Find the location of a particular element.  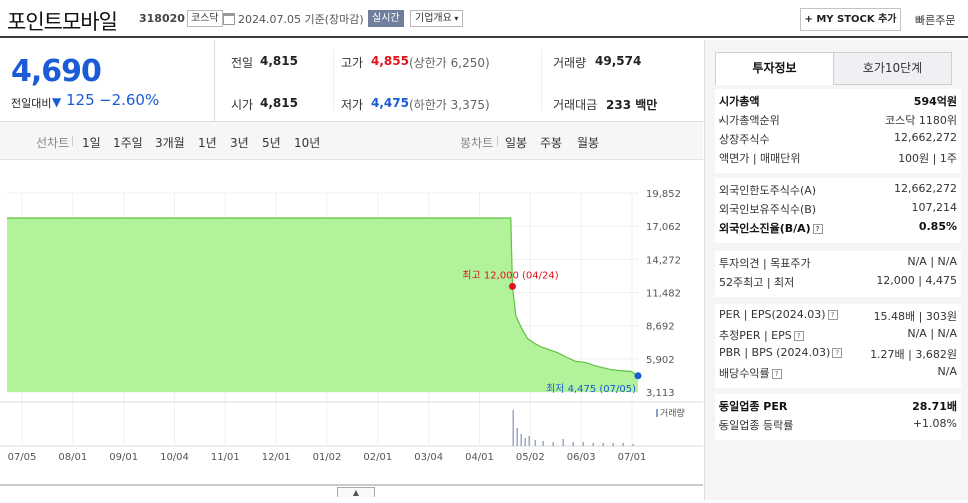

y-tick-label: 3,113 is located at coordinates (660, 393).